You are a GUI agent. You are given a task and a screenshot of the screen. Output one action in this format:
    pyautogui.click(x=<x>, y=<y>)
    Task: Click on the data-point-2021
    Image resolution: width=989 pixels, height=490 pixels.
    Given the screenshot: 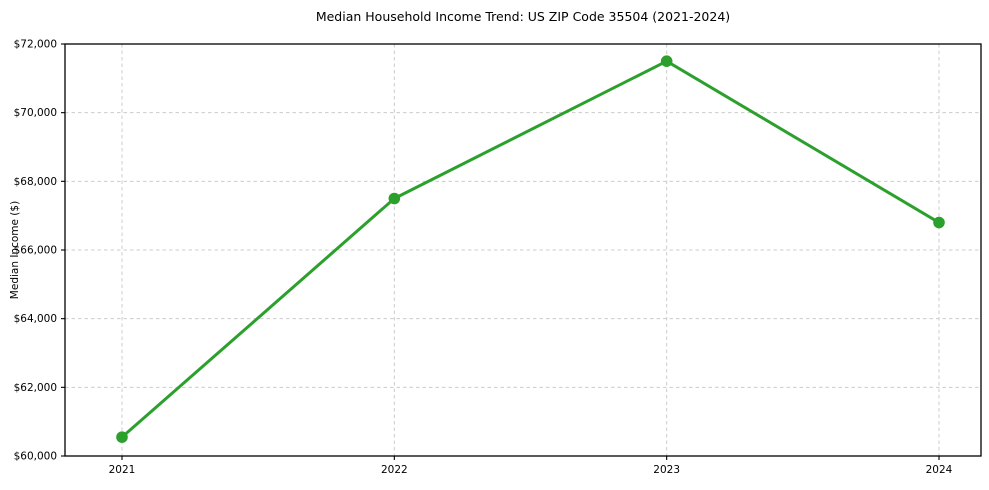 What is the action you would take?
    pyautogui.click(x=122, y=437)
    